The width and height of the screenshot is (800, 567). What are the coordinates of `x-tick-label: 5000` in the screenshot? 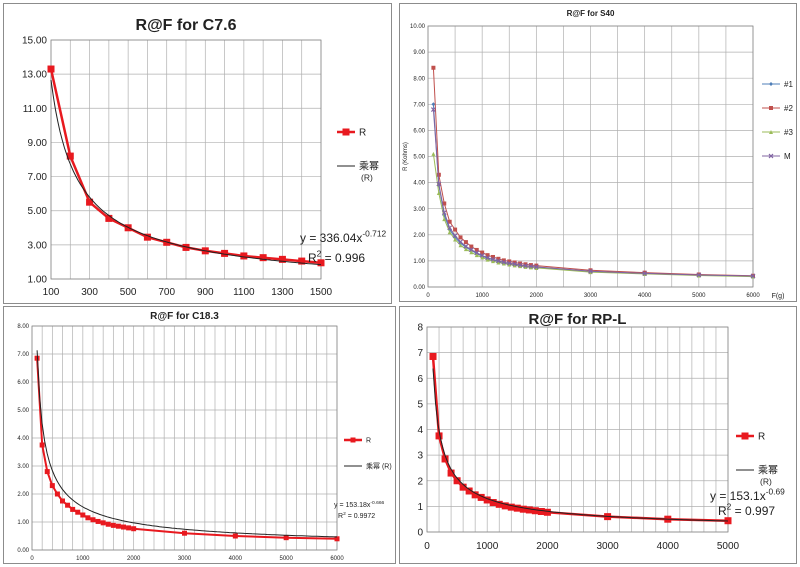 It's located at (286, 559).